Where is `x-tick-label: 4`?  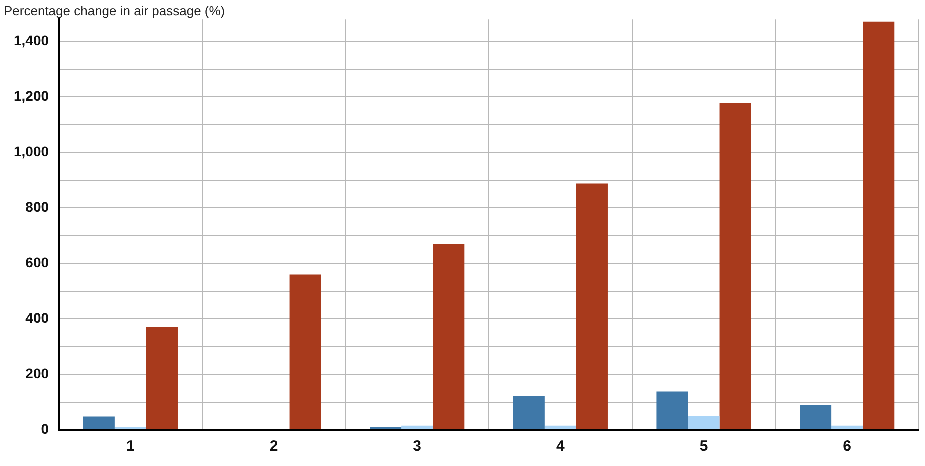
x-tick-label: 4 is located at coordinates (561, 447).